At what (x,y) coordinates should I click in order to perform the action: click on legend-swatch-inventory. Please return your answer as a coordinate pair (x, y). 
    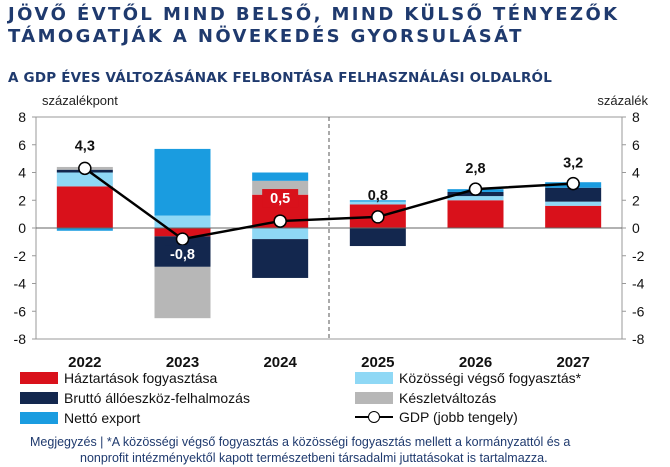
    Looking at the image, I should click on (374, 398).